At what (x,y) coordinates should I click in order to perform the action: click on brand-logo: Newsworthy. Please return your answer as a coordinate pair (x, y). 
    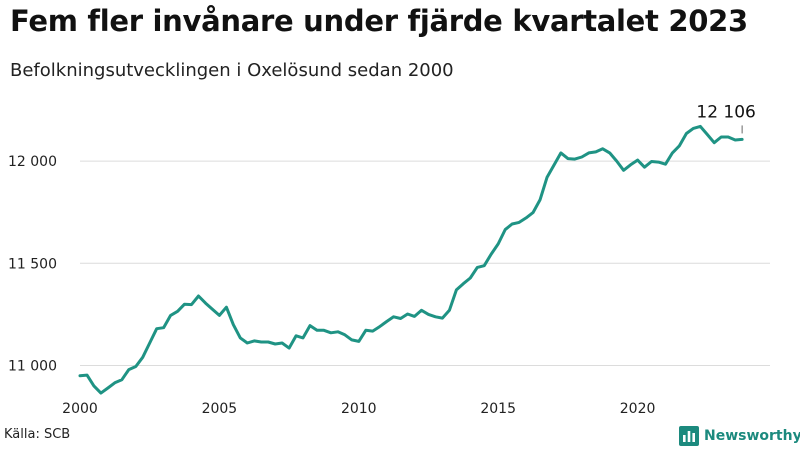
    Looking at the image, I should click on (739, 436).